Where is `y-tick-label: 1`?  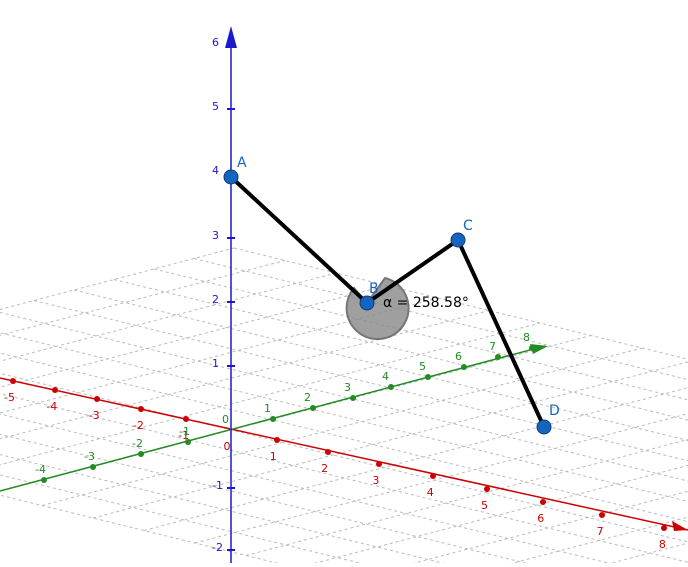
y-tick-label: 1 is located at coordinates (267, 408).